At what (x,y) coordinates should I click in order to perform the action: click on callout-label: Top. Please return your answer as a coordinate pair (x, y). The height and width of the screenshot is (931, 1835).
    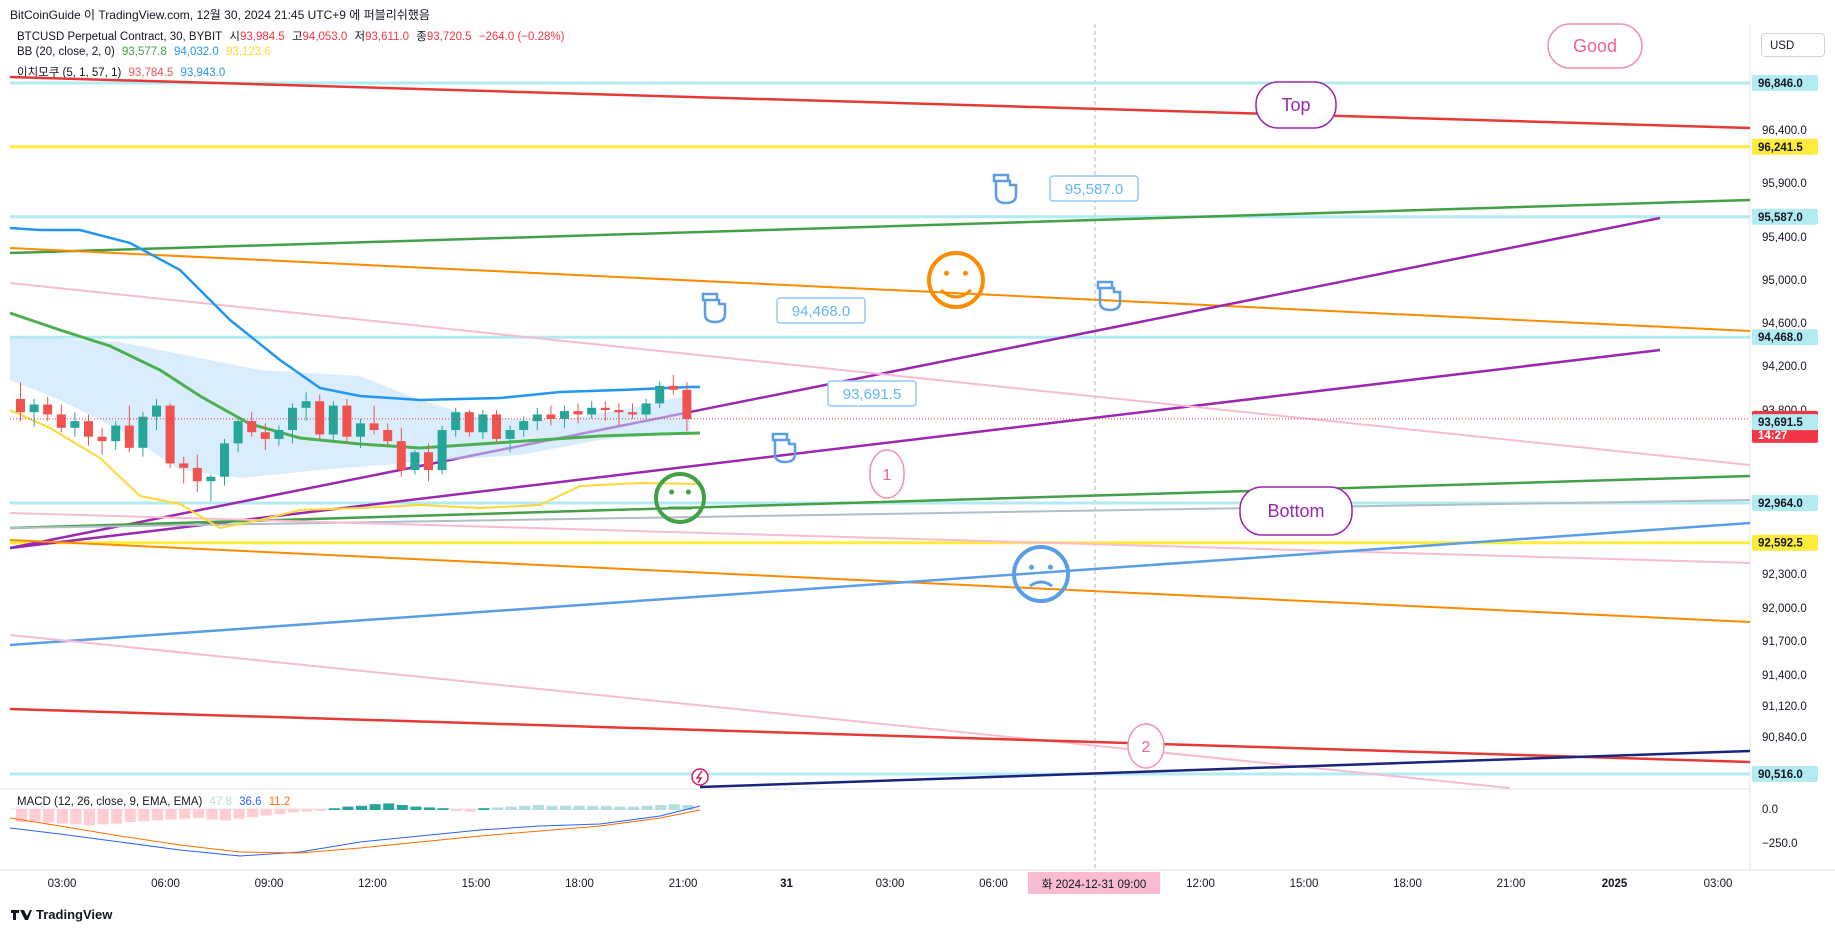
    Looking at the image, I should click on (1295, 105).